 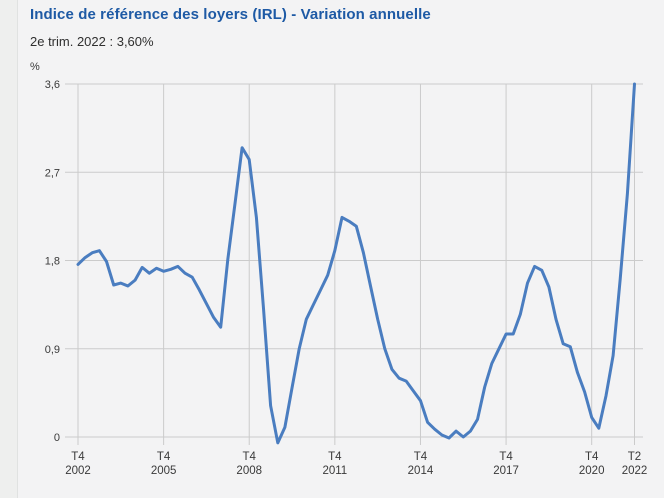 I want to click on x-tick-label-year: 2022, so click(x=635, y=471).